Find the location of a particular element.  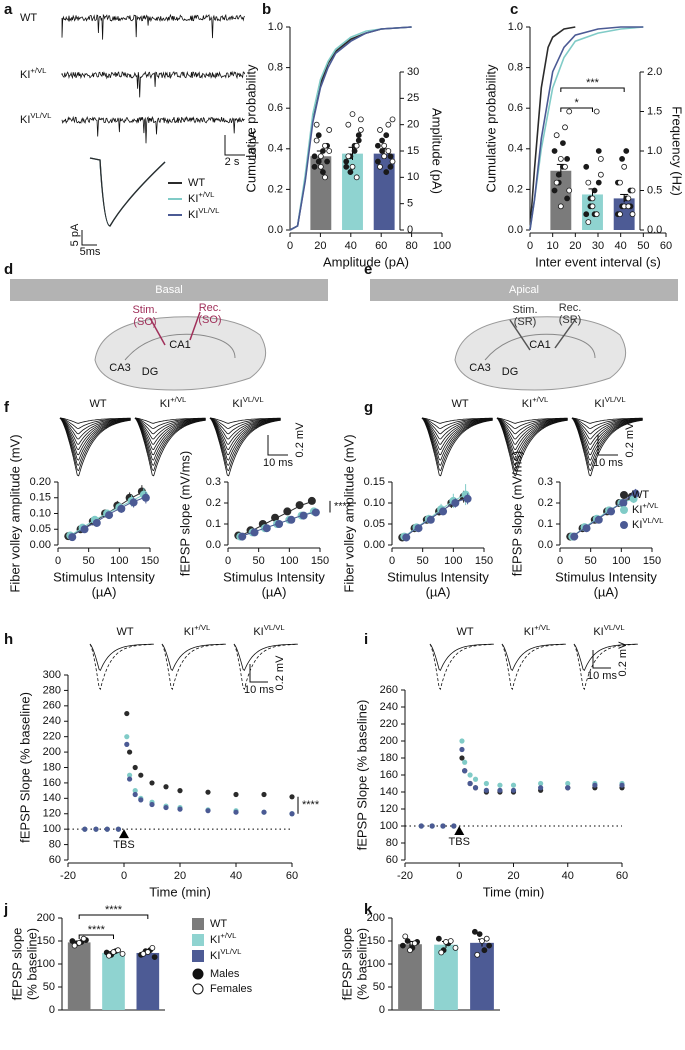

banner-title: Apical is located at coordinates (524, 290).